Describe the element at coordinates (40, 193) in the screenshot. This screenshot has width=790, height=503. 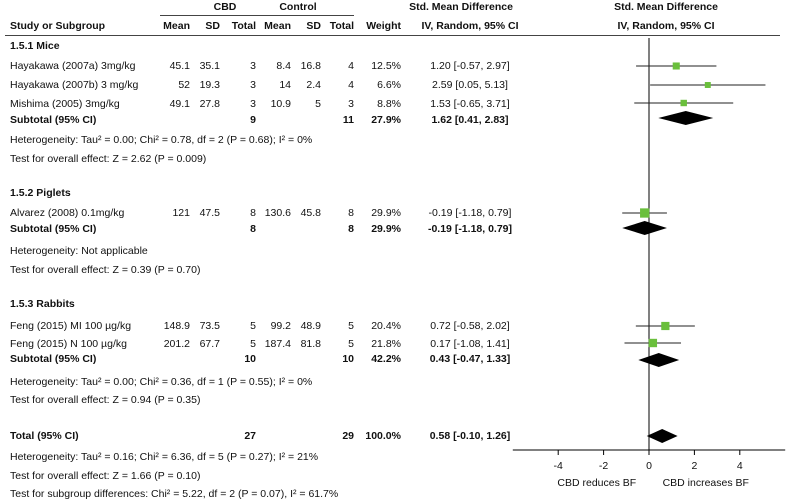
I see `subgroup-title: 1.5.2 Piglets` at that location.